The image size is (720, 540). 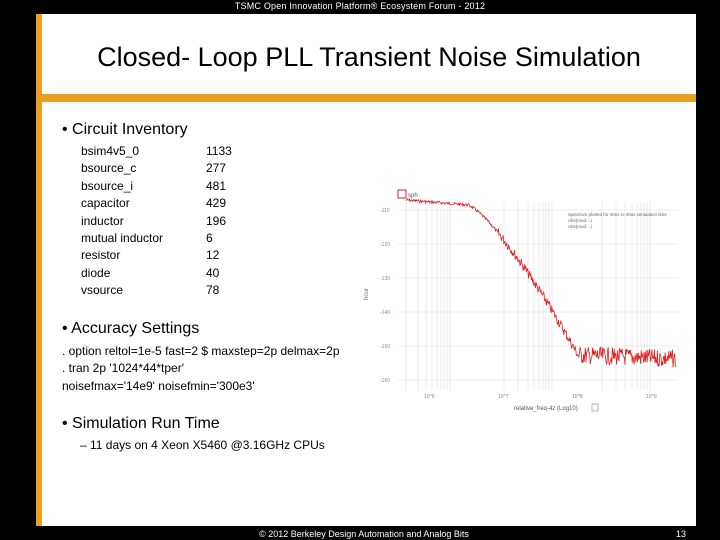 I want to click on inventory-name: diode, so click(x=96, y=272).